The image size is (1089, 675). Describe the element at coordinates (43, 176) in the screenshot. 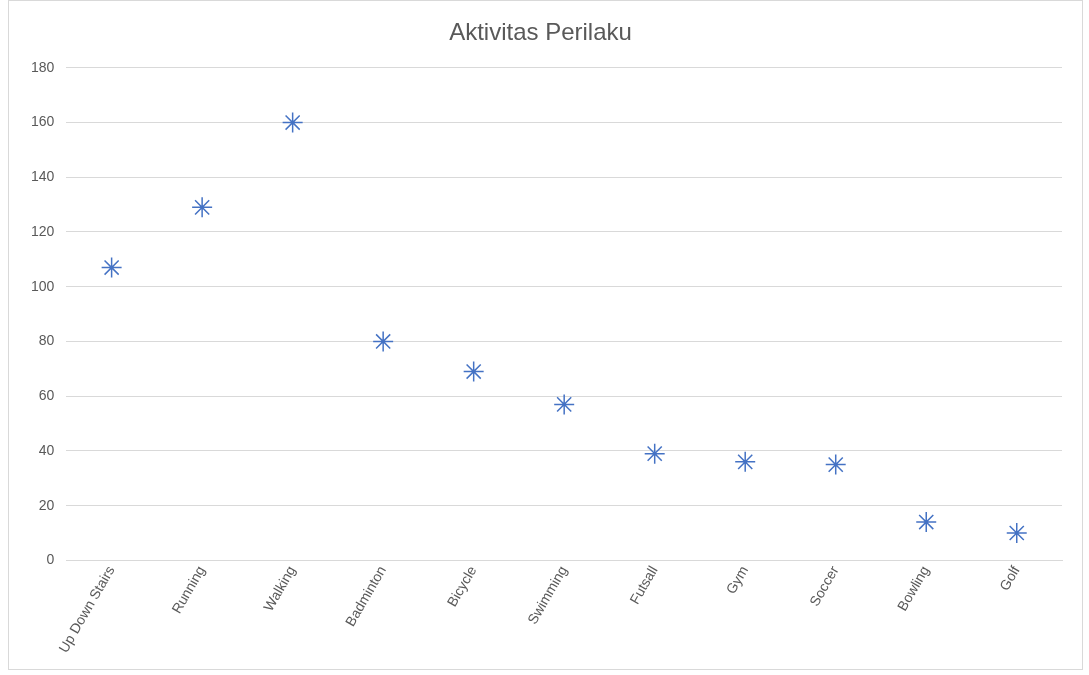

I see `y-tick-label: 140` at that location.